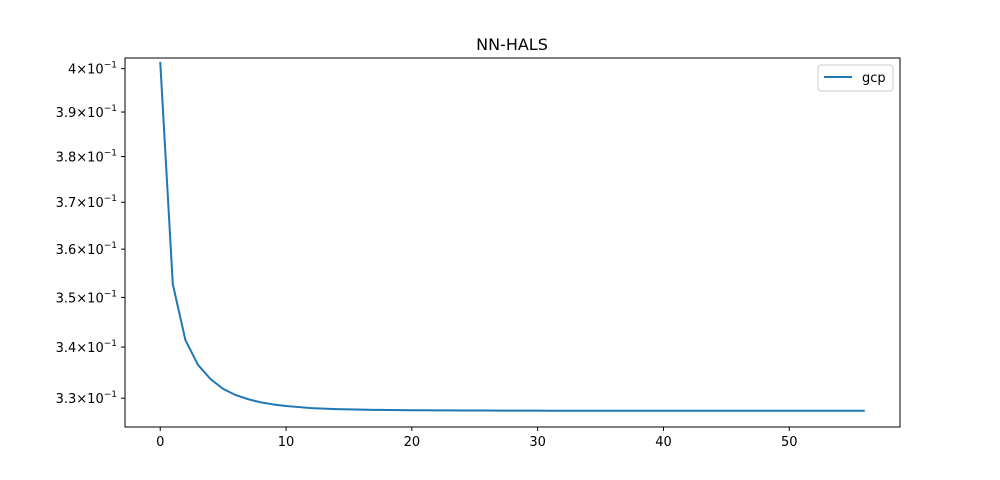  I want to click on x-tick-label: 30, so click(537, 442).